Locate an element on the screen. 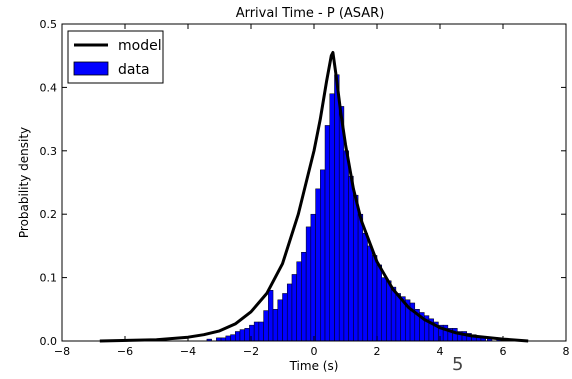 The width and height of the screenshot is (572, 379). legend-model-label: model is located at coordinates (140, 46).